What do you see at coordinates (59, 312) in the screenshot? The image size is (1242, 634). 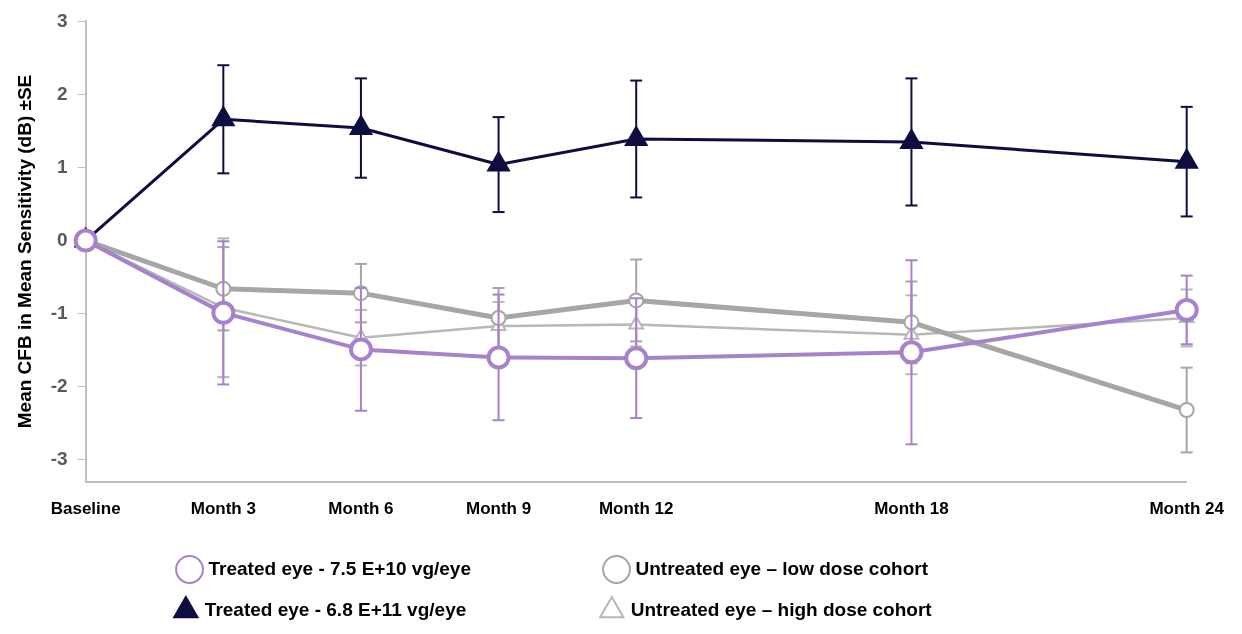 I see `y-tick-label: -1` at bounding box center [59, 312].